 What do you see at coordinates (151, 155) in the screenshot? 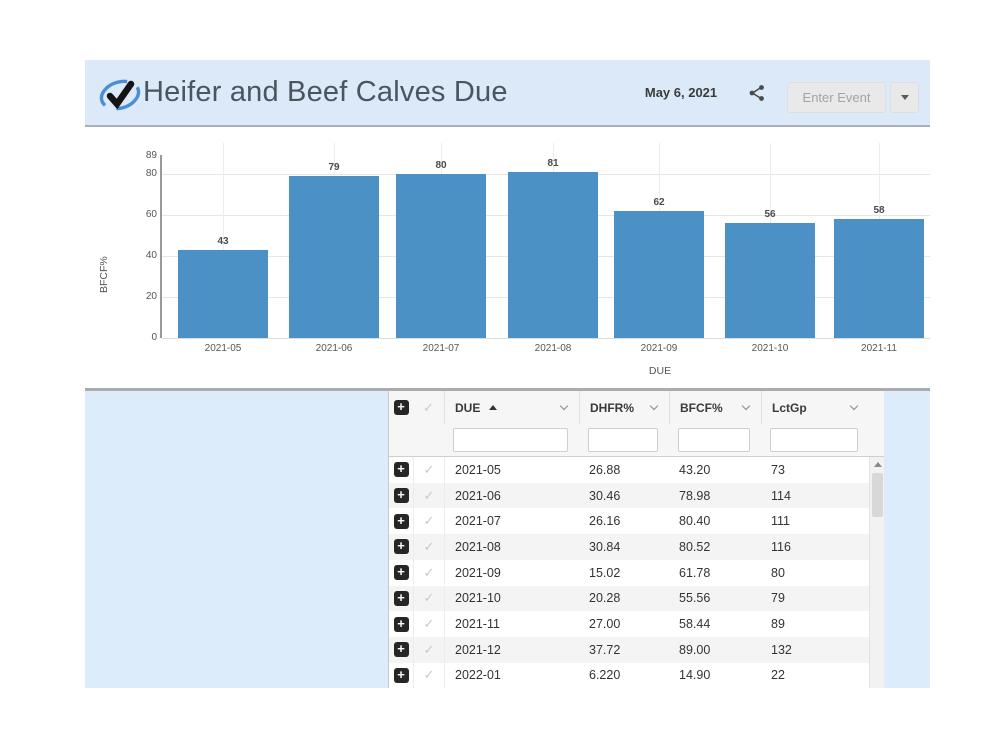
I see `chart-y-max-label: 89` at bounding box center [151, 155].